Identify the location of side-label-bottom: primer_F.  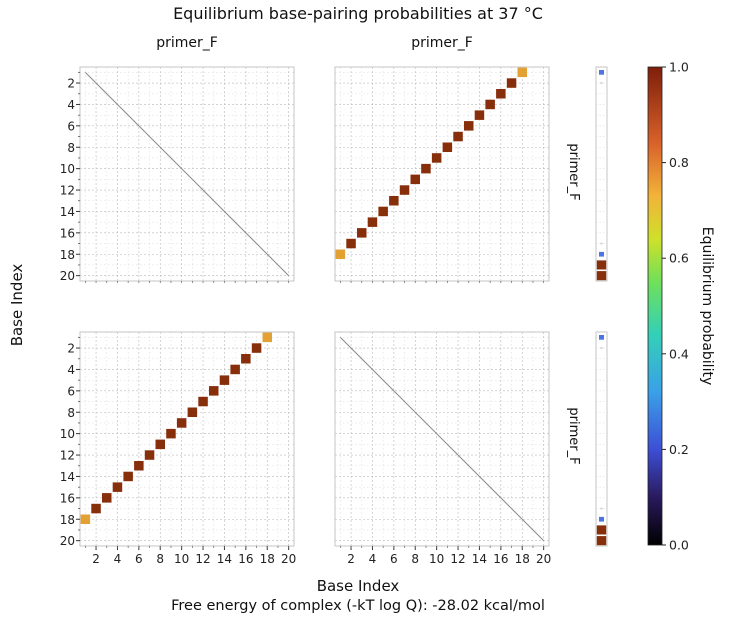
(573, 435).